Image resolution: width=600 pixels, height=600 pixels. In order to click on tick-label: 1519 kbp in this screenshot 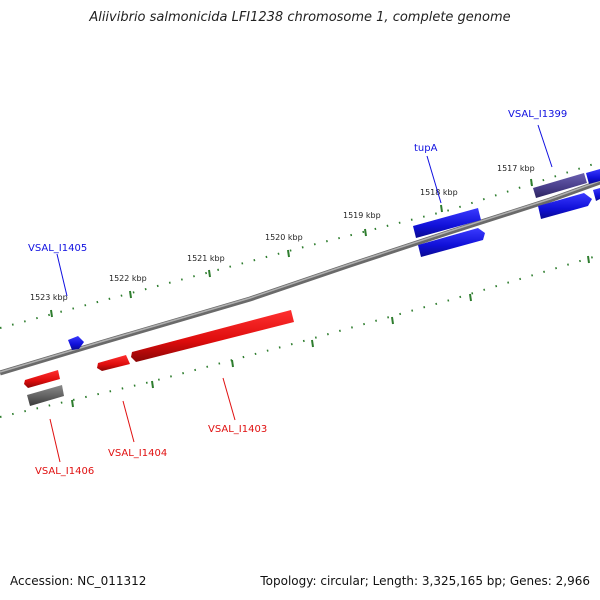, I will do `click(362, 215)`.